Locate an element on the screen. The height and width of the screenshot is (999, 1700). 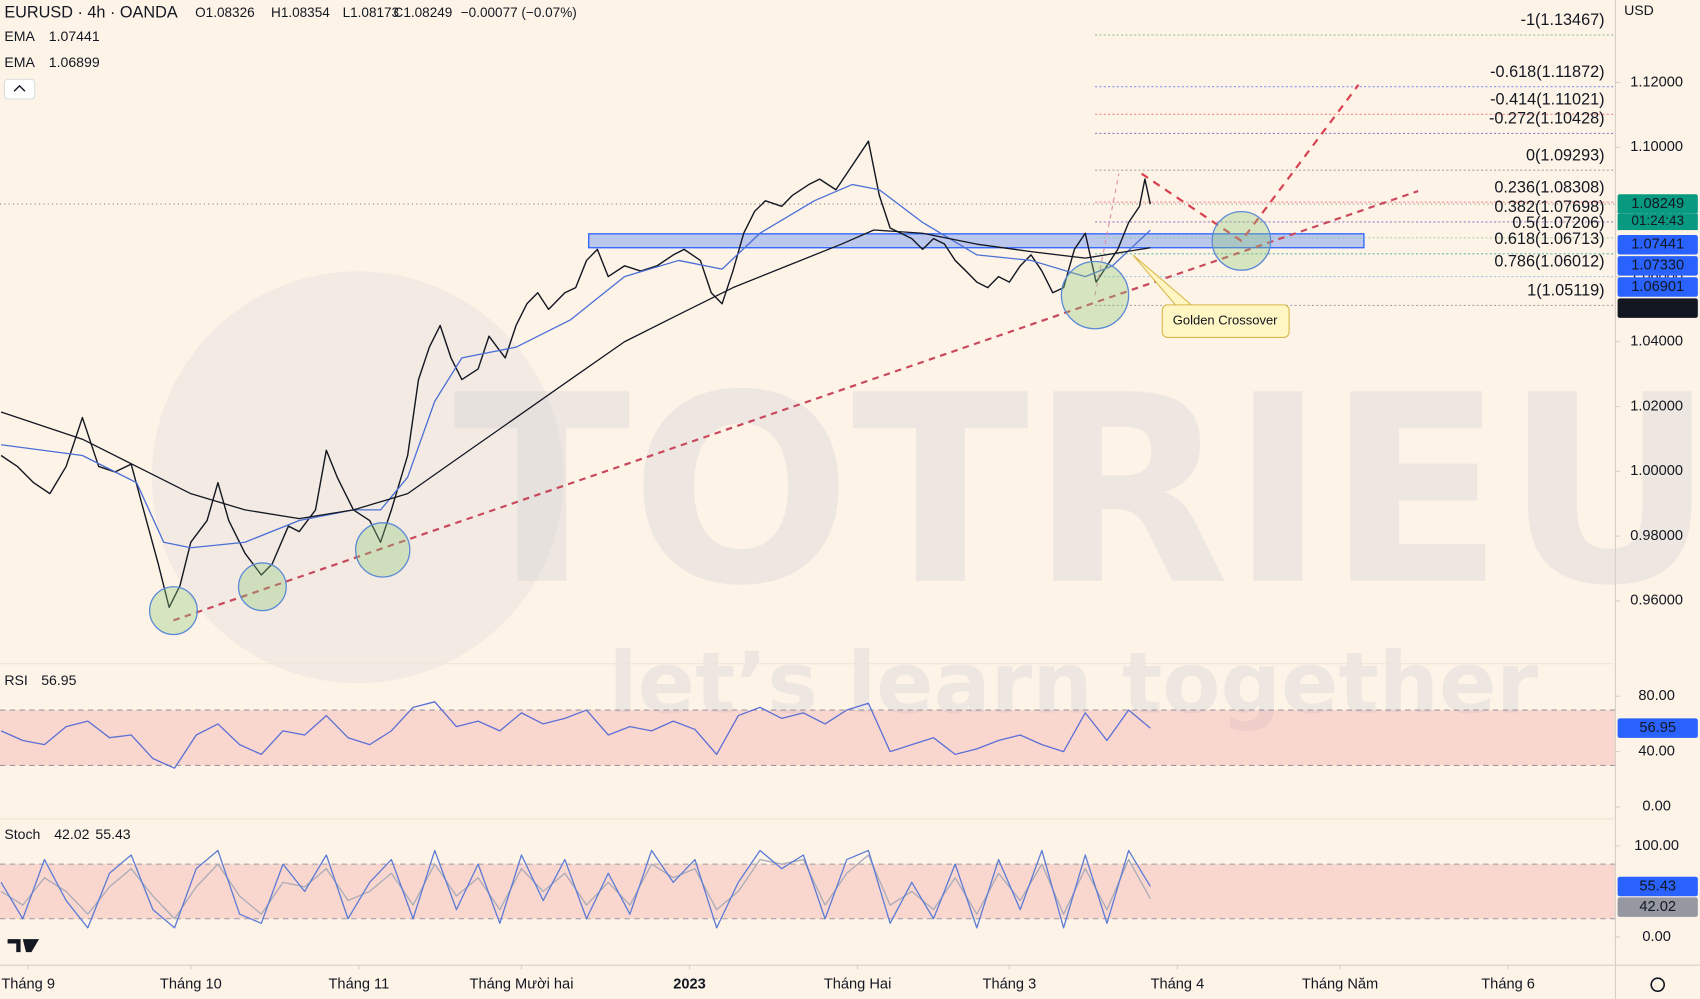
legend-value: 1.06899 is located at coordinates (74, 62).